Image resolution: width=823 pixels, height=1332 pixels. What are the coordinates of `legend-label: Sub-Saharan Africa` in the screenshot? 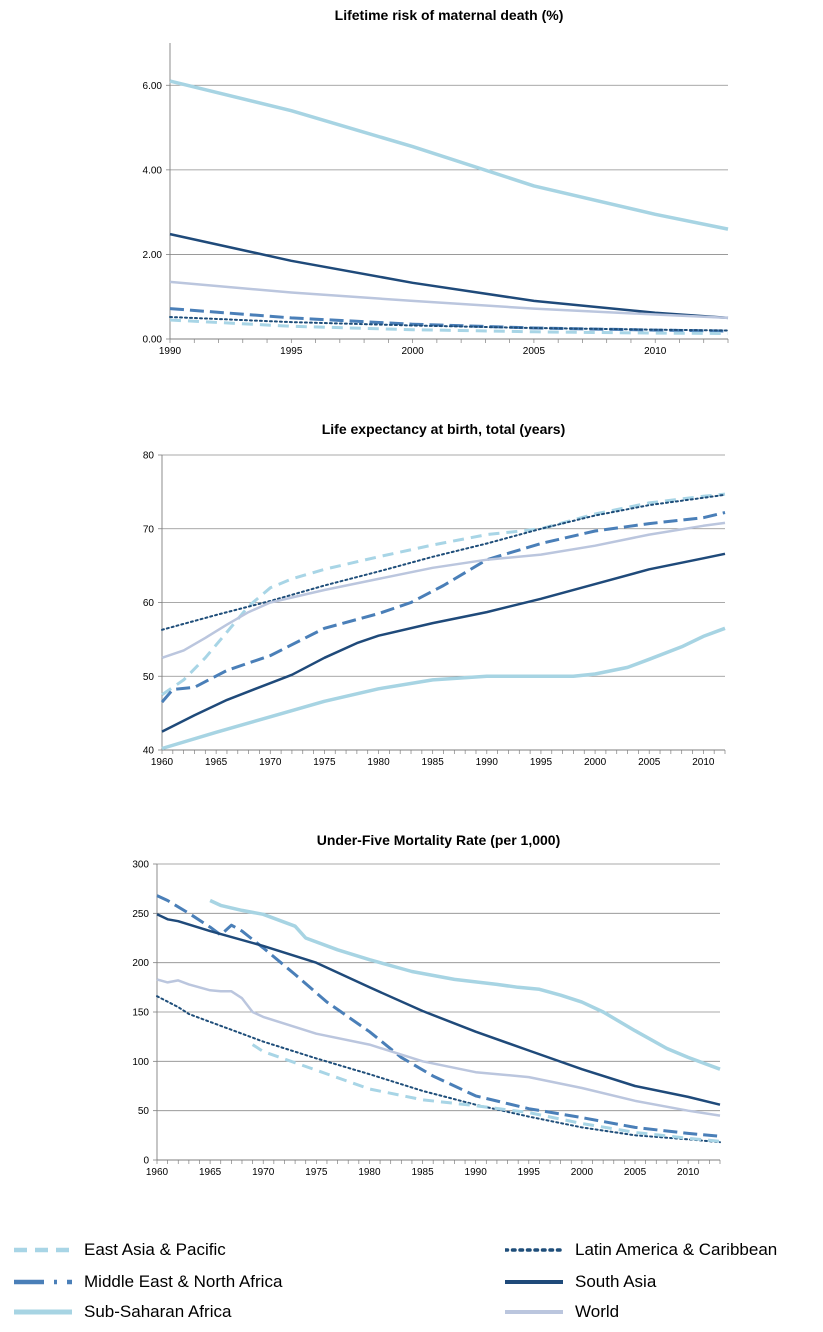 It's located at (158, 1311).